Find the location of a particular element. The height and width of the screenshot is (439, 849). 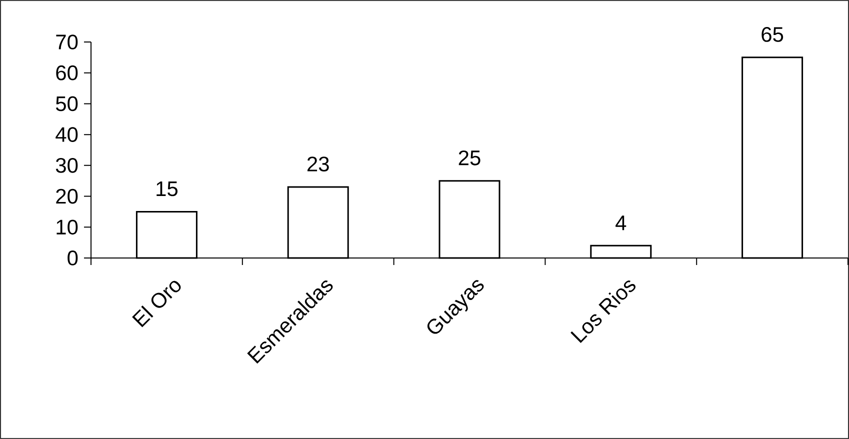

y-tick-label: 0 is located at coordinates (73, 258).